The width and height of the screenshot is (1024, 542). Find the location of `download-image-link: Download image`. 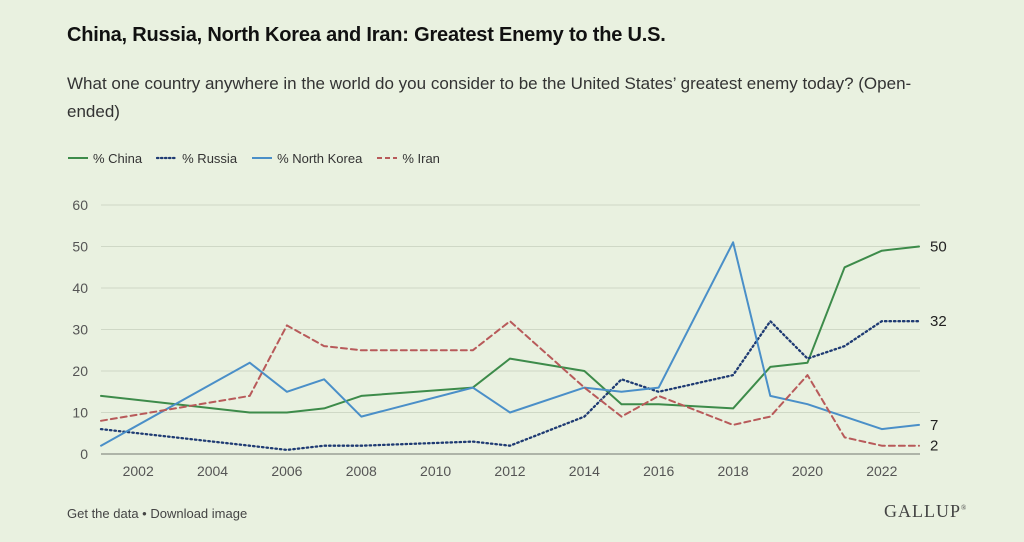

download-image-link: Download image is located at coordinates (199, 513).